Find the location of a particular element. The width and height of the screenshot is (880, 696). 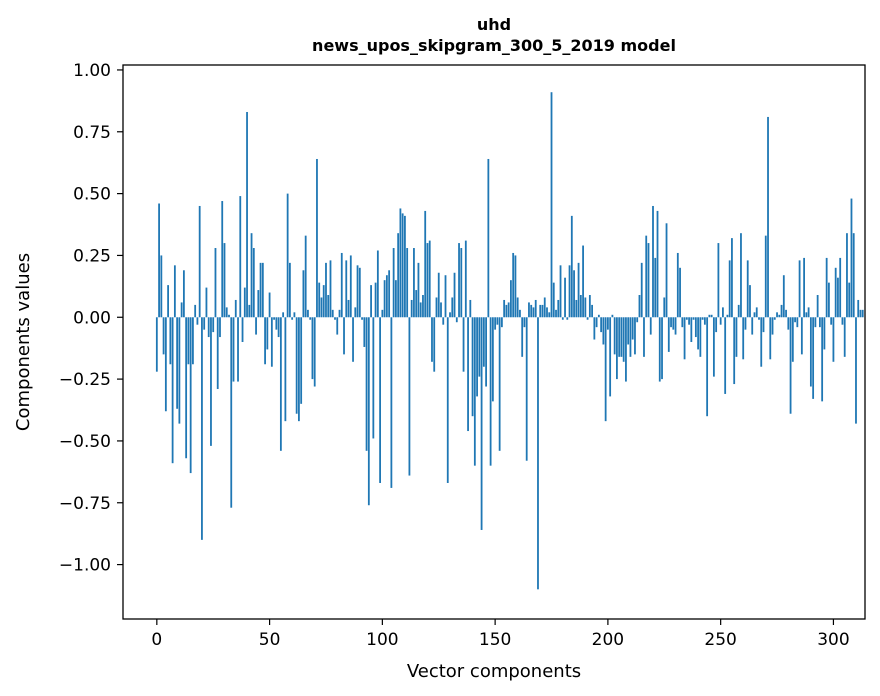

y-tick-label: 0.25 is located at coordinates (92, 256).